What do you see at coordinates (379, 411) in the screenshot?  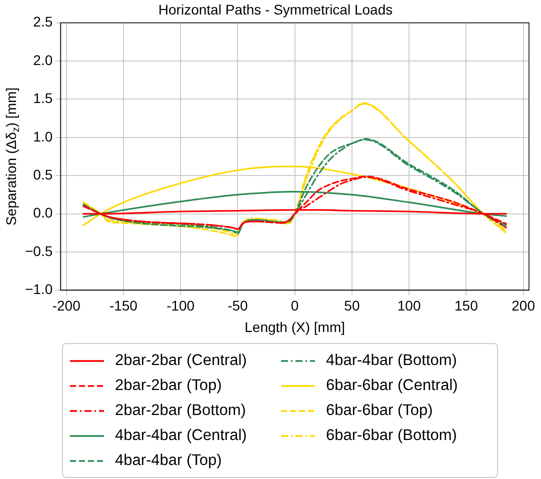 I see `legend-label: 6bar-6bar (Top)` at bounding box center [379, 411].